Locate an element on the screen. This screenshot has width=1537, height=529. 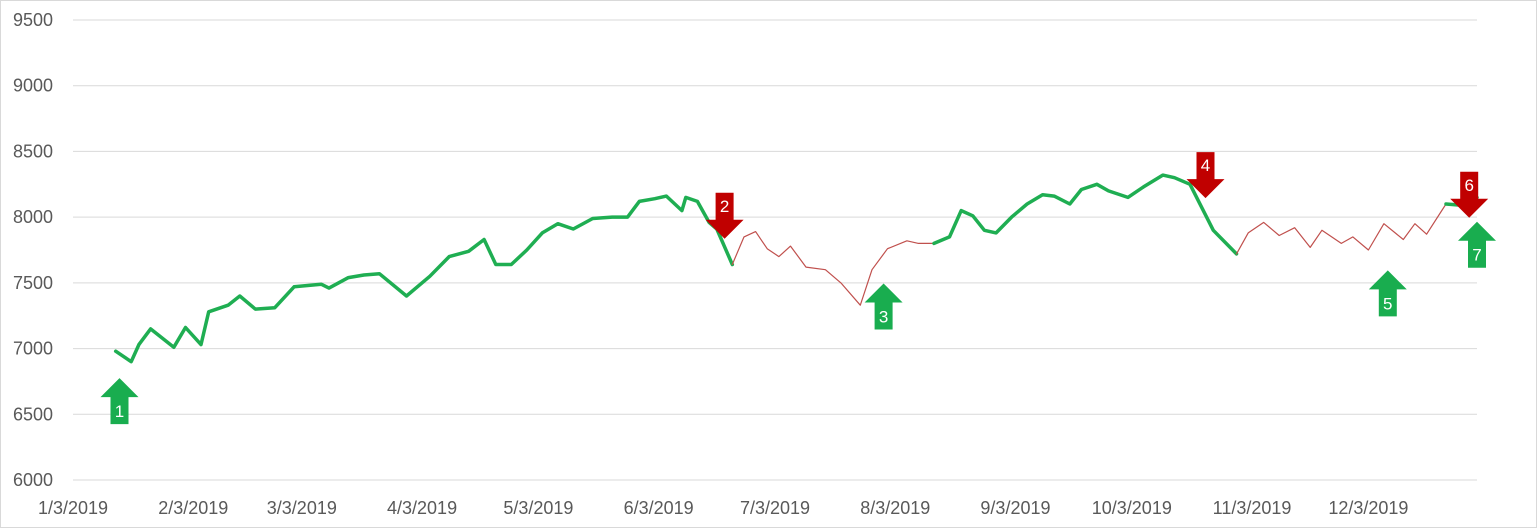
up-arrow-marker: 1 is located at coordinates (119, 401).